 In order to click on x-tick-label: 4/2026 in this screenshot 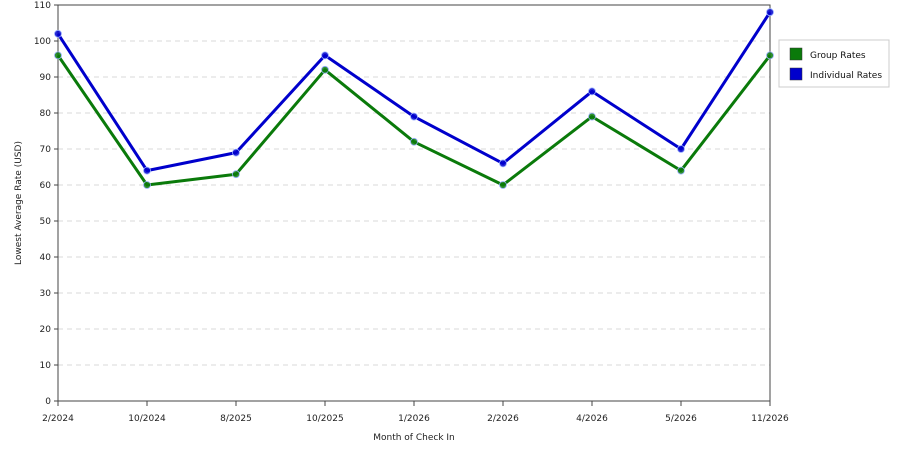, I will do `click(592, 419)`.